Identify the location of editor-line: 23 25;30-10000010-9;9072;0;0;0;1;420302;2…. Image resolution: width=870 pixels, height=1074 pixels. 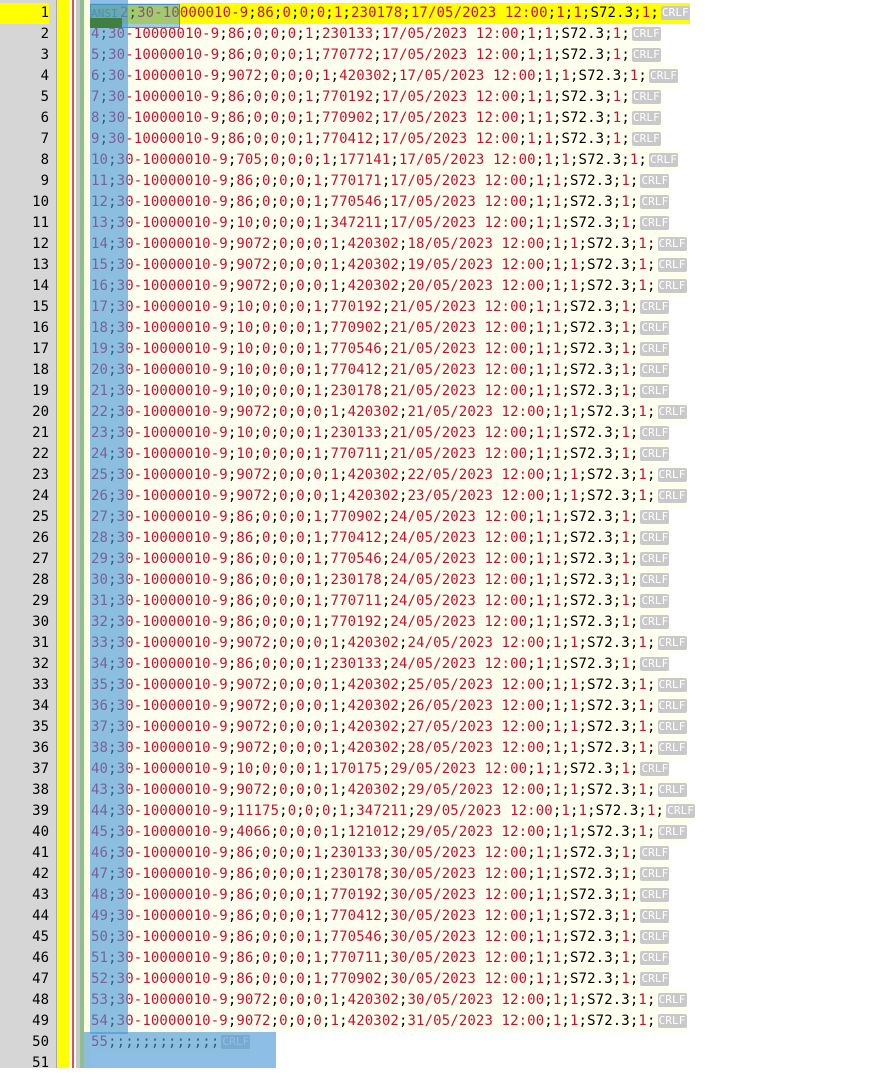
(435, 475).